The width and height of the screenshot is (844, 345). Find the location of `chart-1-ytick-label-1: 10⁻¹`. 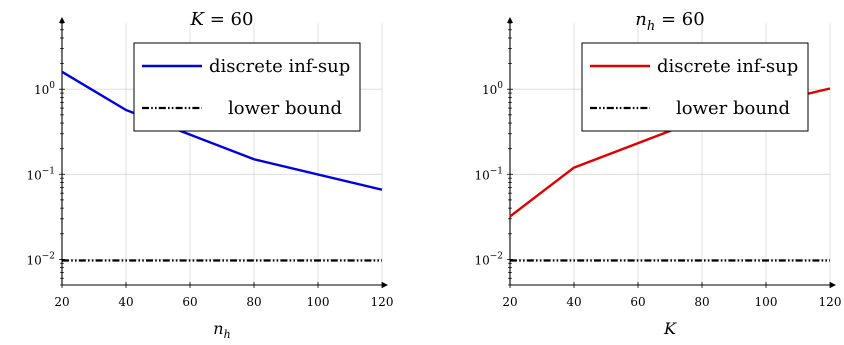

chart-1-ytick-label-1: 10⁻¹ is located at coordinates (488, 174).